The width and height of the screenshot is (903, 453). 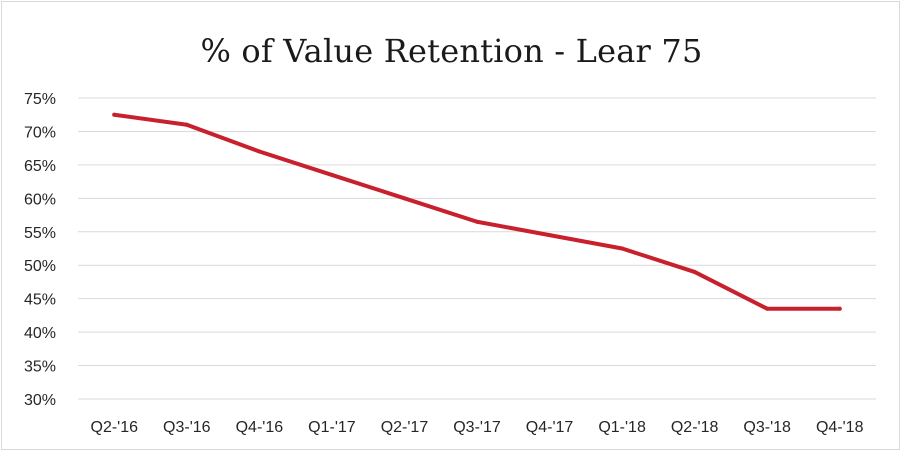 What do you see at coordinates (40, 300) in the screenshot?
I see `y-tick-label: 45%` at bounding box center [40, 300].